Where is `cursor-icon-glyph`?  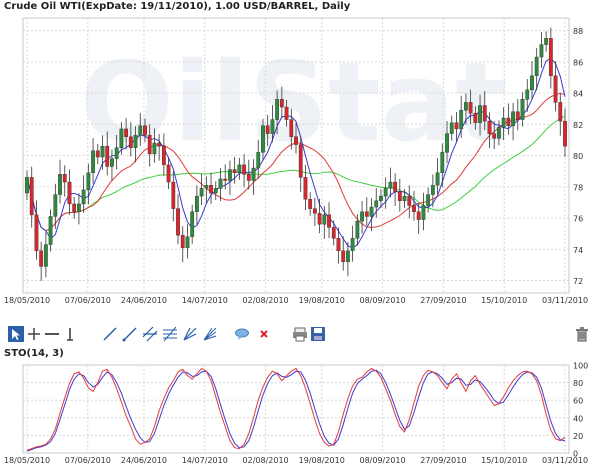 cursor-icon-glyph is located at coordinates (16, 334).